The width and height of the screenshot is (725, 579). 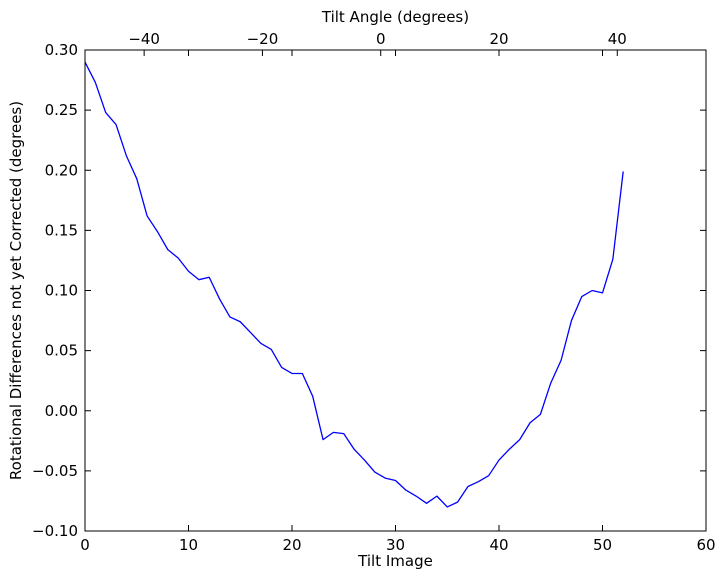 What do you see at coordinates (263, 39) in the screenshot?
I see `top-x-tick-label: −20` at bounding box center [263, 39].